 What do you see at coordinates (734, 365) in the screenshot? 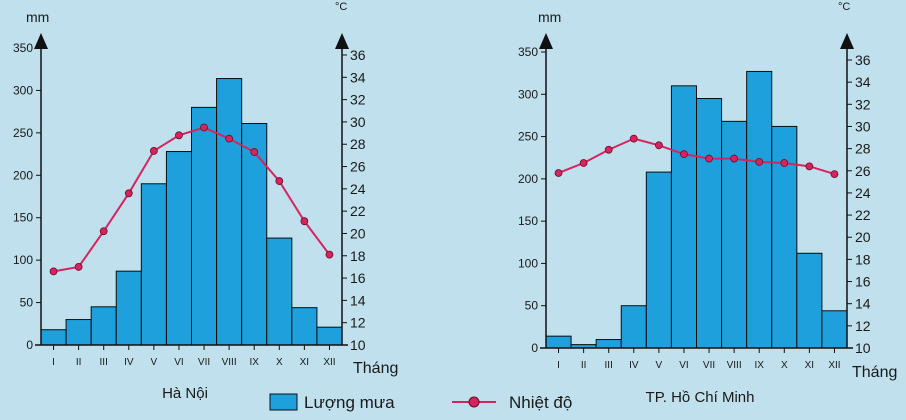
I see `x-axis-tick-label: VIII` at bounding box center [734, 365].